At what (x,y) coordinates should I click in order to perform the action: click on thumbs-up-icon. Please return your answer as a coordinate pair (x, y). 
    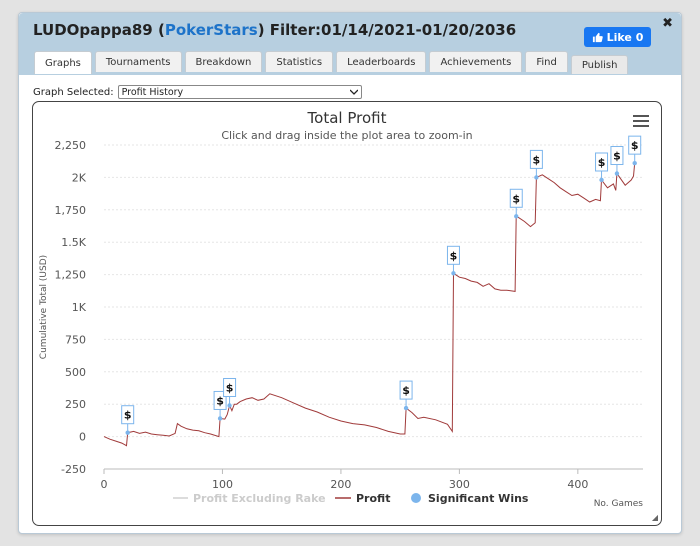
    Looking at the image, I should click on (597, 37).